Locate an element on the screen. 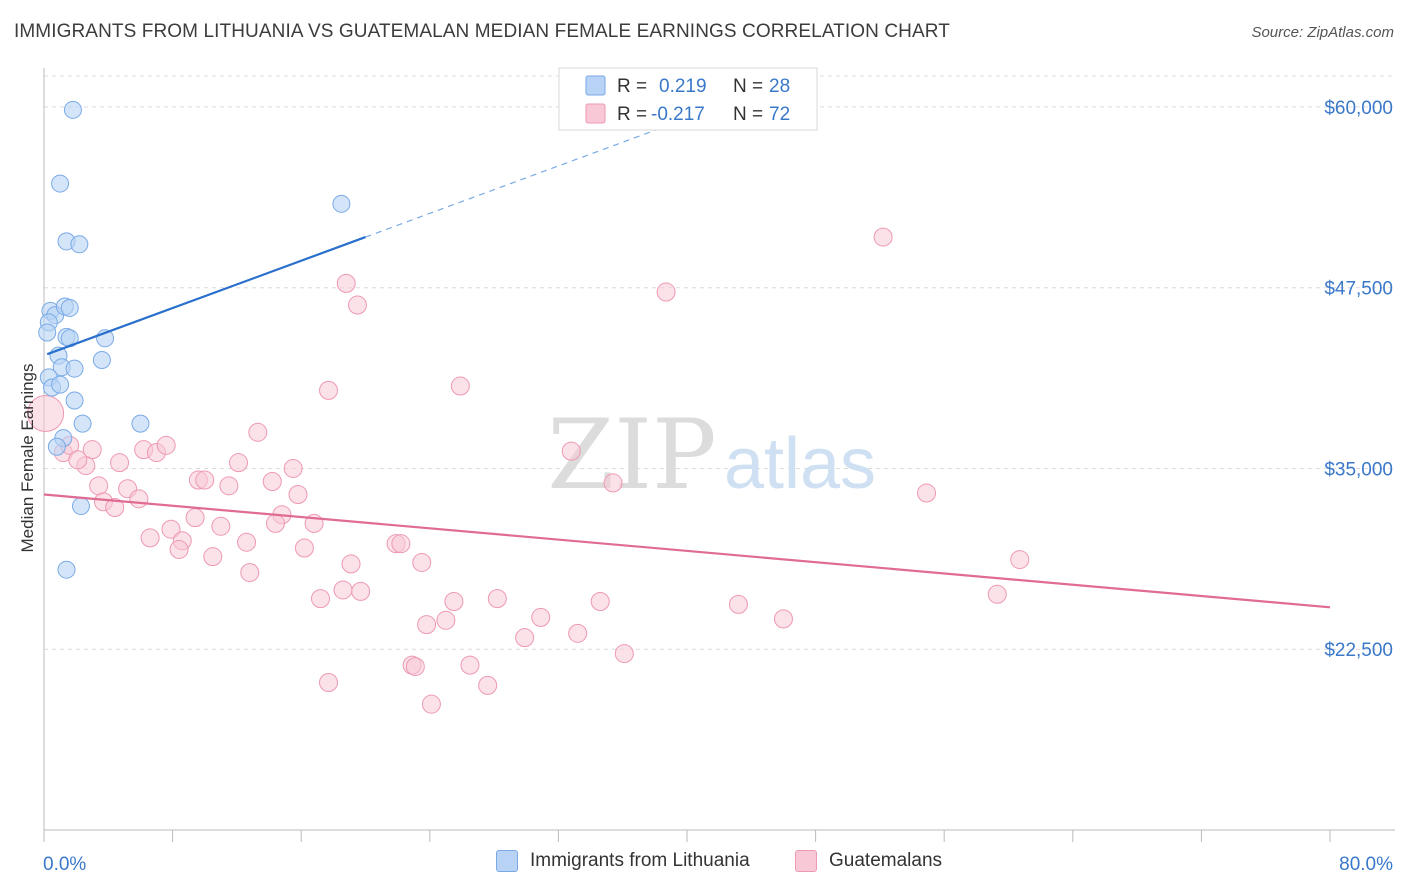 The height and width of the screenshot is (892, 1406). y-axis-label: Median Female Earnings is located at coordinates (27, 458).